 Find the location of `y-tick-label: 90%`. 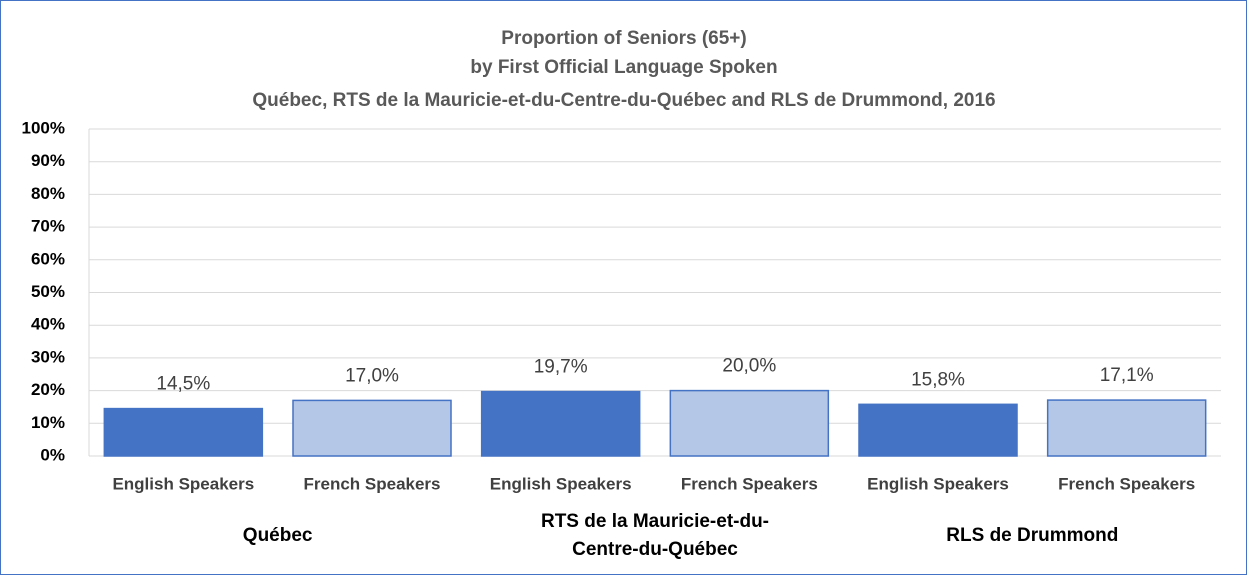

y-tick-label: 90% is located at coordinates (48, 160).